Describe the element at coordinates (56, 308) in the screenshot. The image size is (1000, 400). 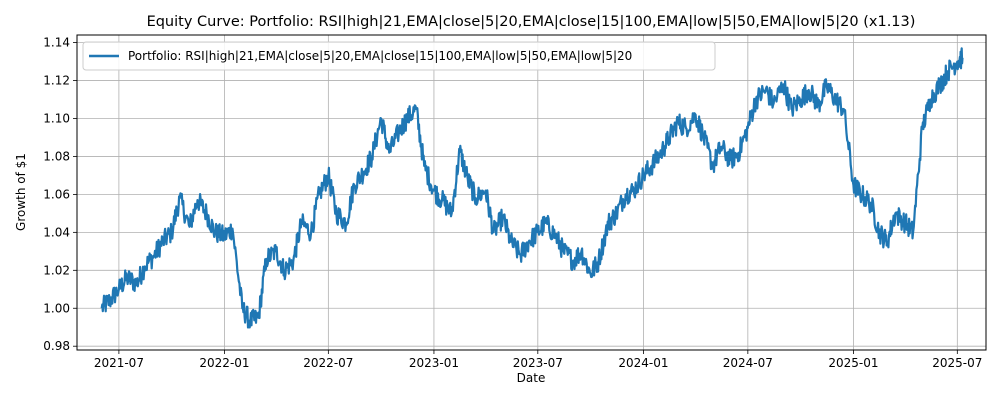
I see `y-tick-label: 1.00` at that location.